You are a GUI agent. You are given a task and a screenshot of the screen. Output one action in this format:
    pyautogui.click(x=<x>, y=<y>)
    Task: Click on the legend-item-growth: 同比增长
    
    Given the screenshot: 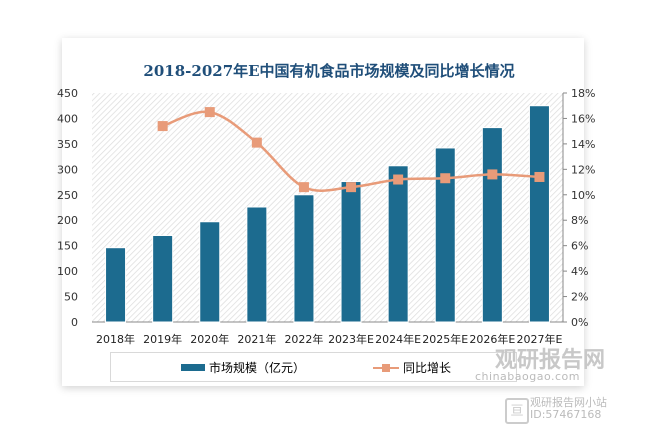 What is the action you would take?
    pyautogui.click(x=412, y=367)
    